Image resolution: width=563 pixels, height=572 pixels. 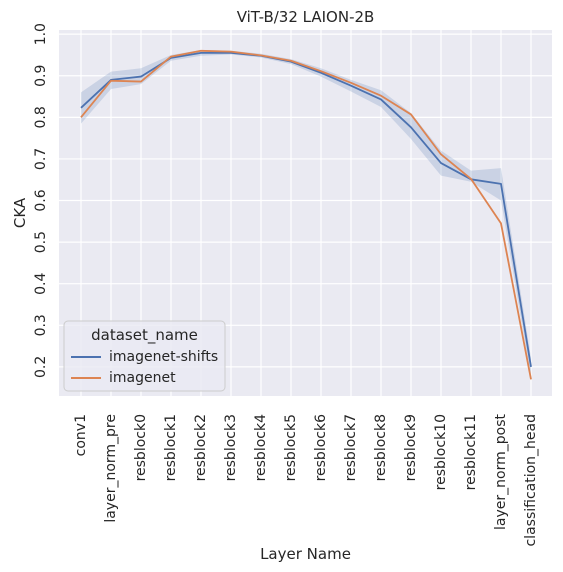 I want to click on legend-box, so click(x=144, y=356).